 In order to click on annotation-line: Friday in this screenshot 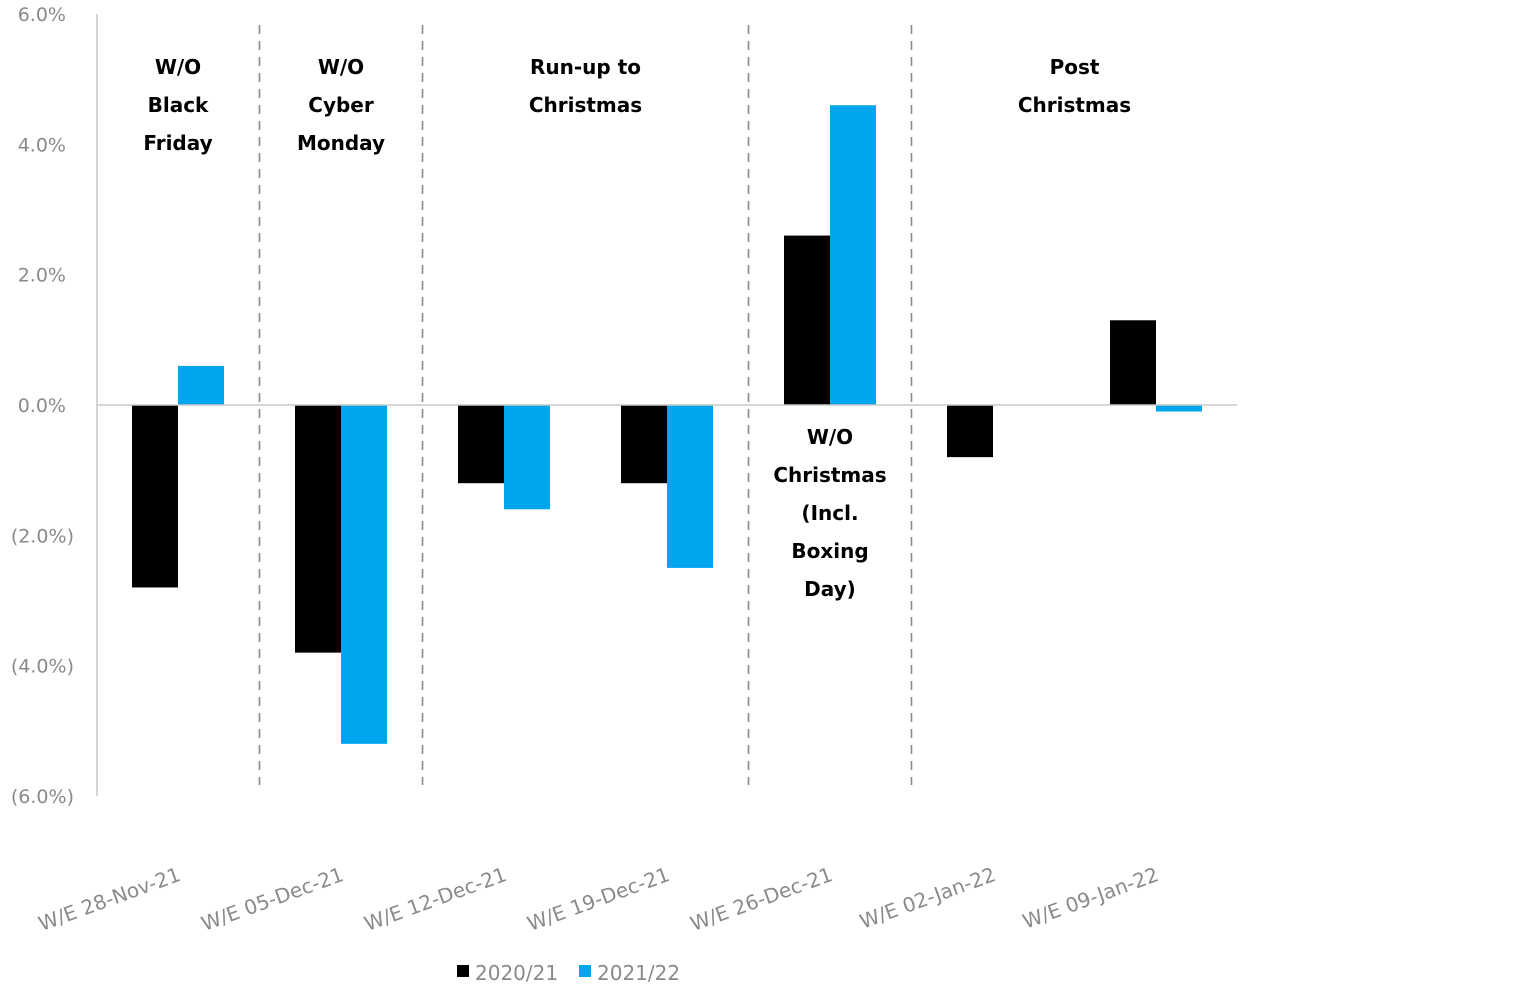, I will do `click(177, 143)`.